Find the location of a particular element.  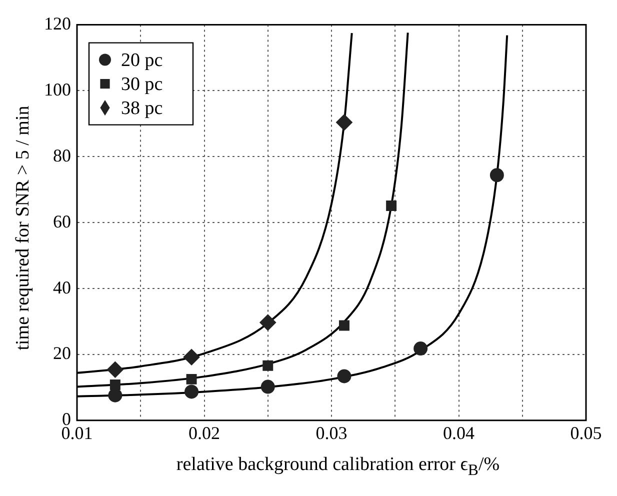

x-tick-label: 0.03 is located at coordinates (332, 432).